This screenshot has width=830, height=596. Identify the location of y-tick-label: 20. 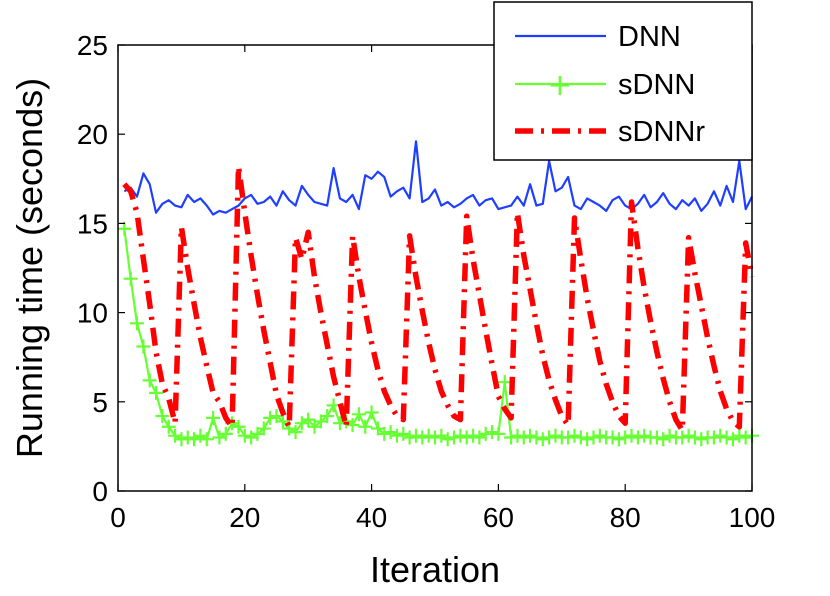
(92, 134).